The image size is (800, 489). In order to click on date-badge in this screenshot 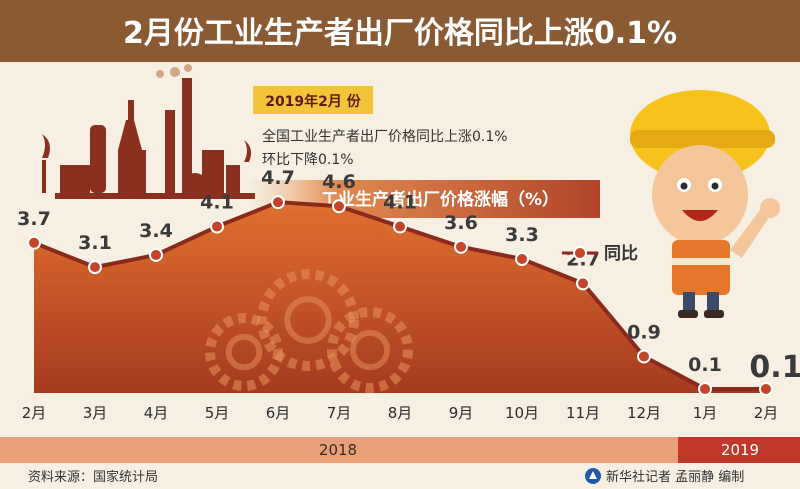, I will do `click(313, 100)`.